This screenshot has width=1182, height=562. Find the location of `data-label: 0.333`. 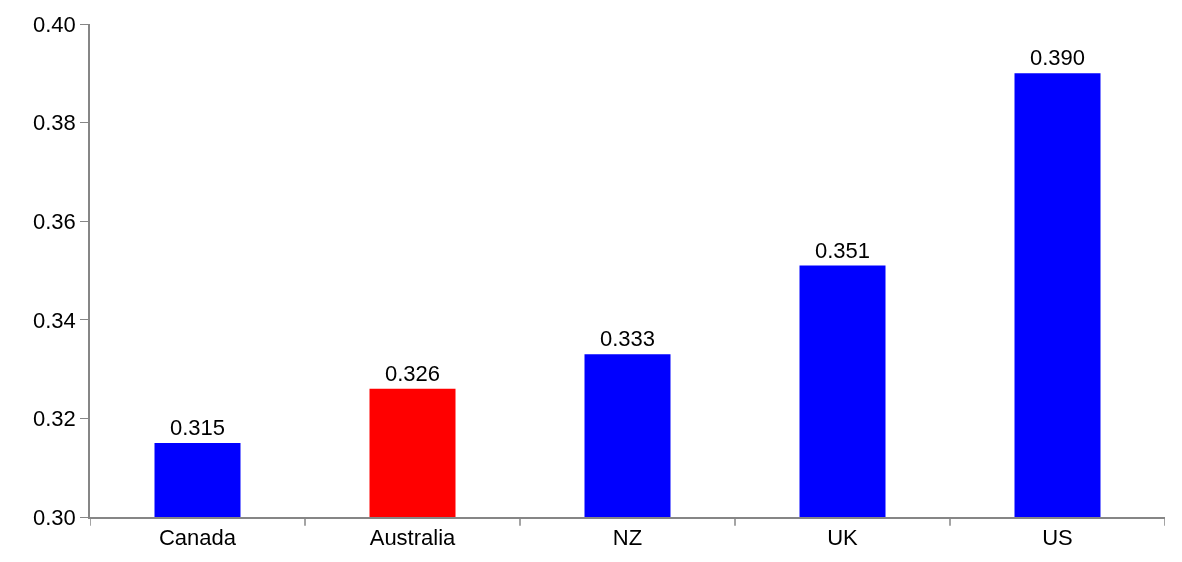

data-label: 0.333 is located at coordinates (627, 339).